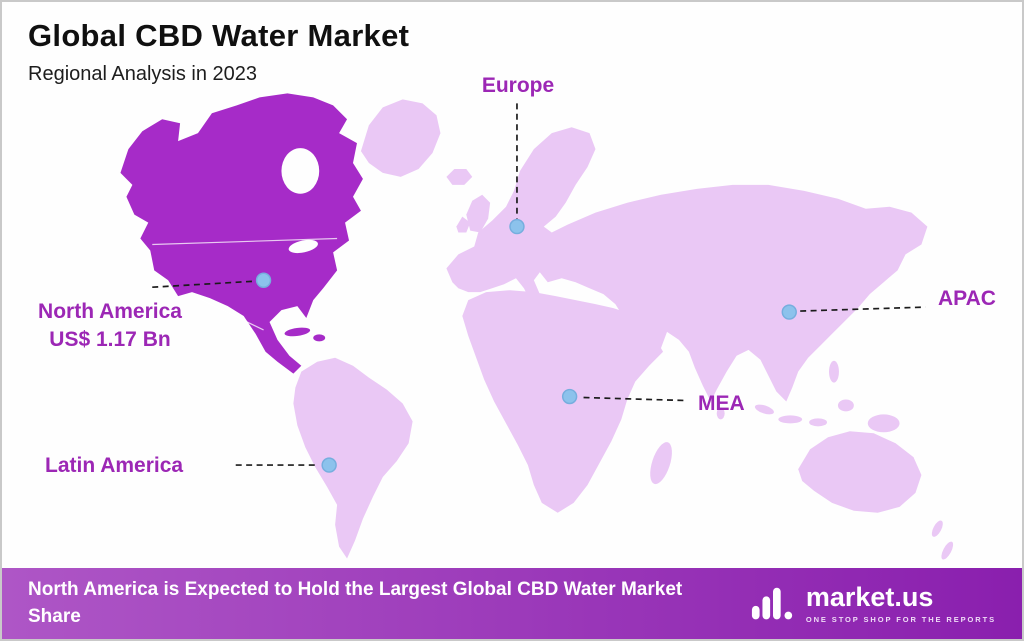 The width and height of the screenshot is (1024, 641). I want to click on brand-tagline: ONE STOP SHOP FOR THE REPORTS, so click(900, 619).